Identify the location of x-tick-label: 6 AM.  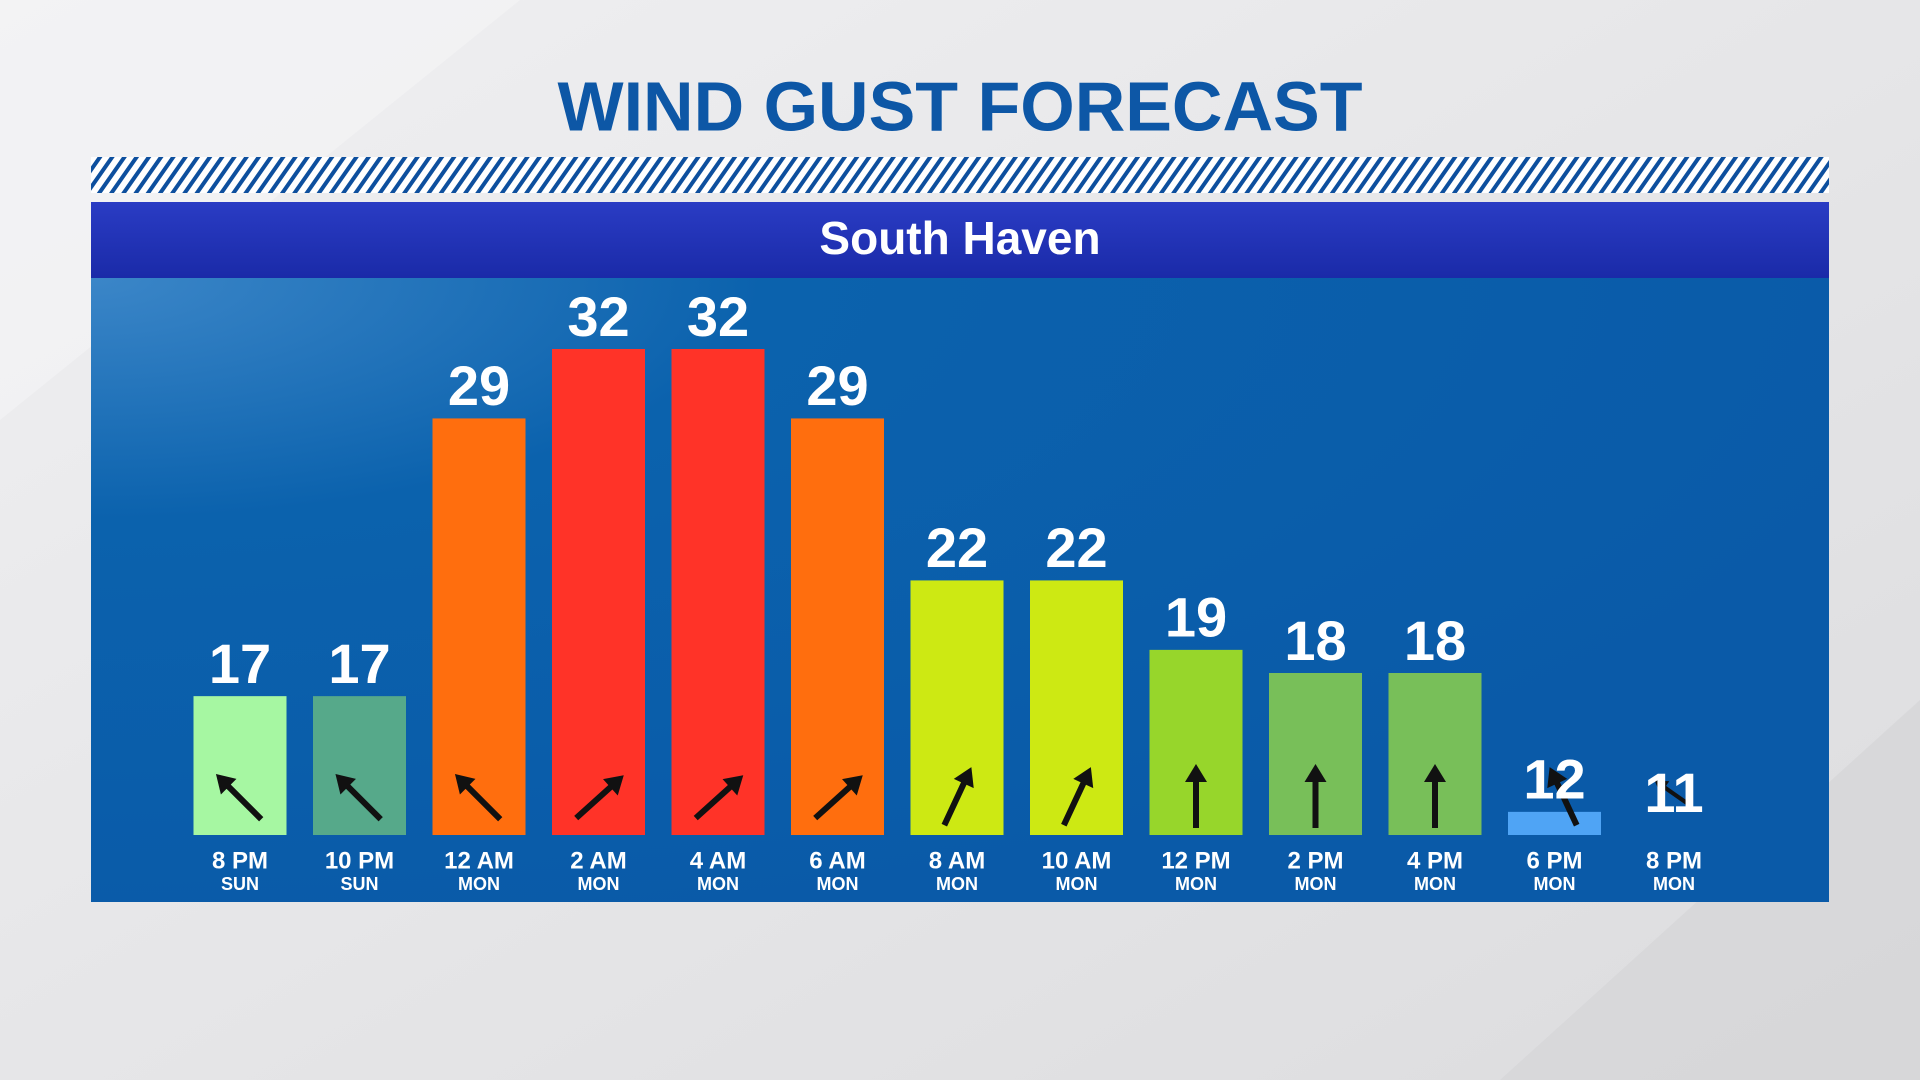
(837, 860).